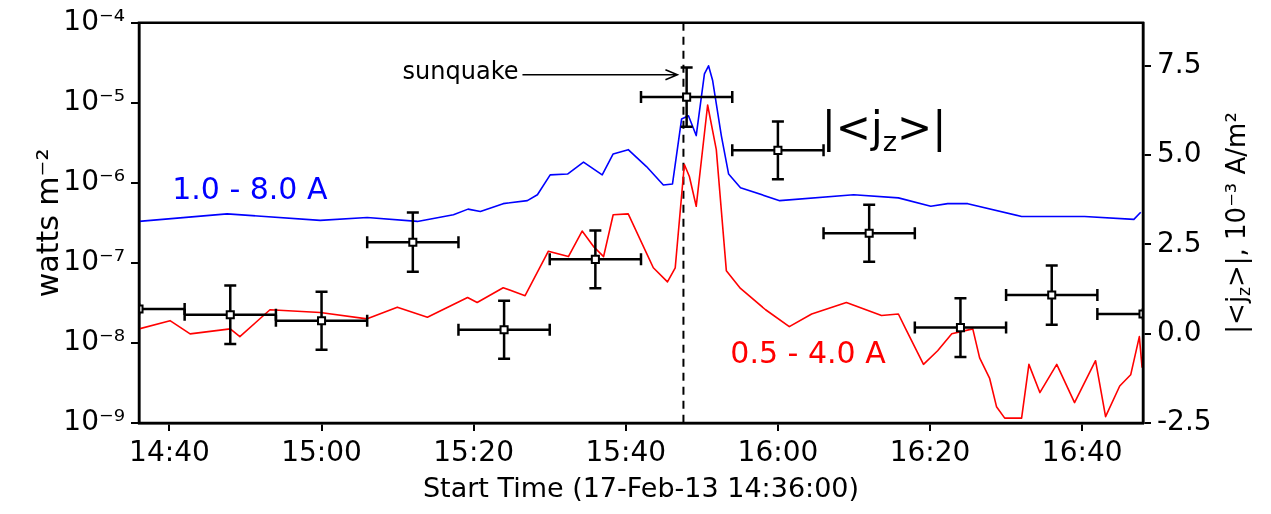 This screenshot has height=514, width=1271. I want to click on y2-tick-label: 5.0, so click(1179, 153).